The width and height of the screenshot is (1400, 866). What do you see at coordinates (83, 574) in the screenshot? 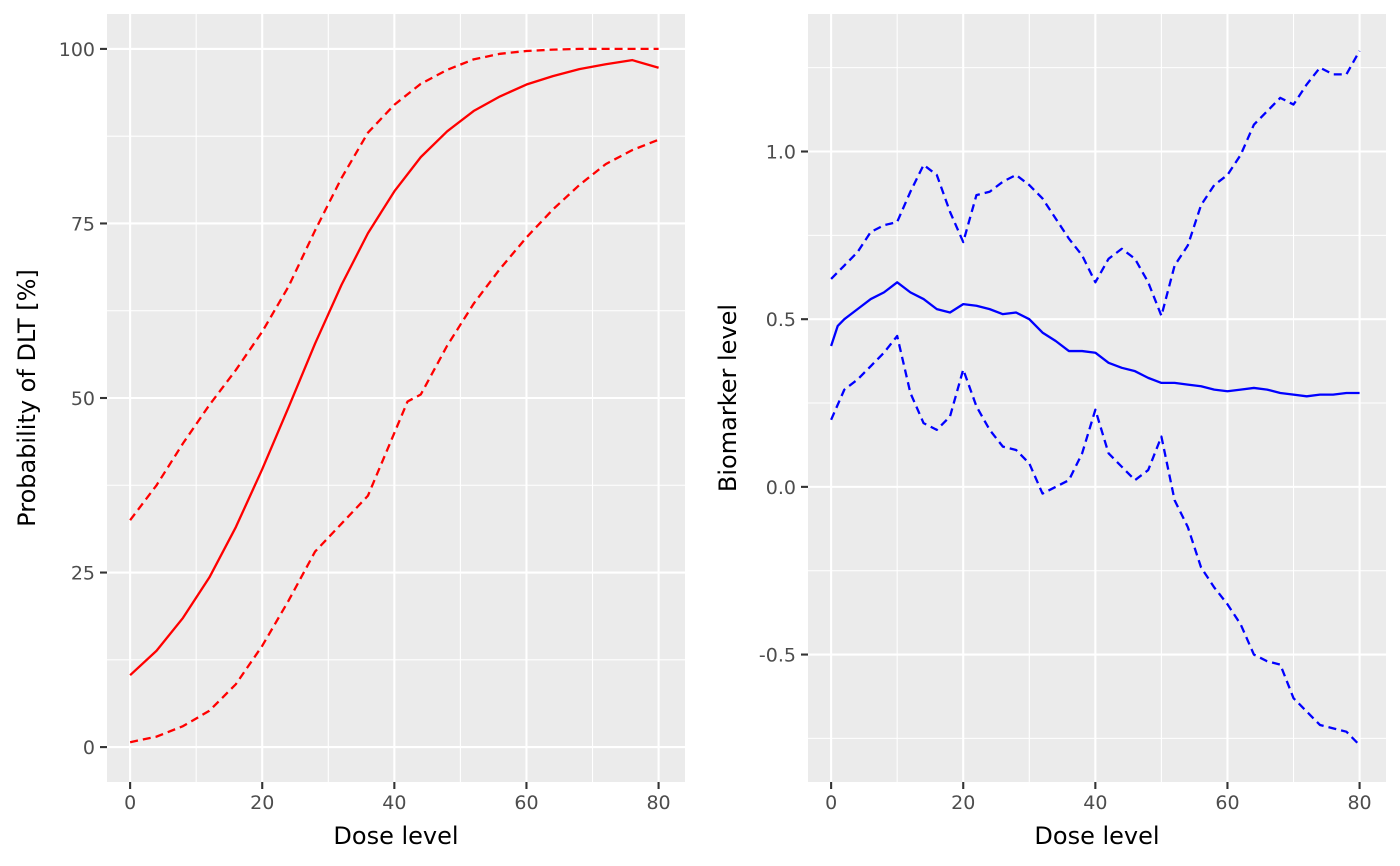
I see `y-tick-label: 25` at bounding box center [83, 574].